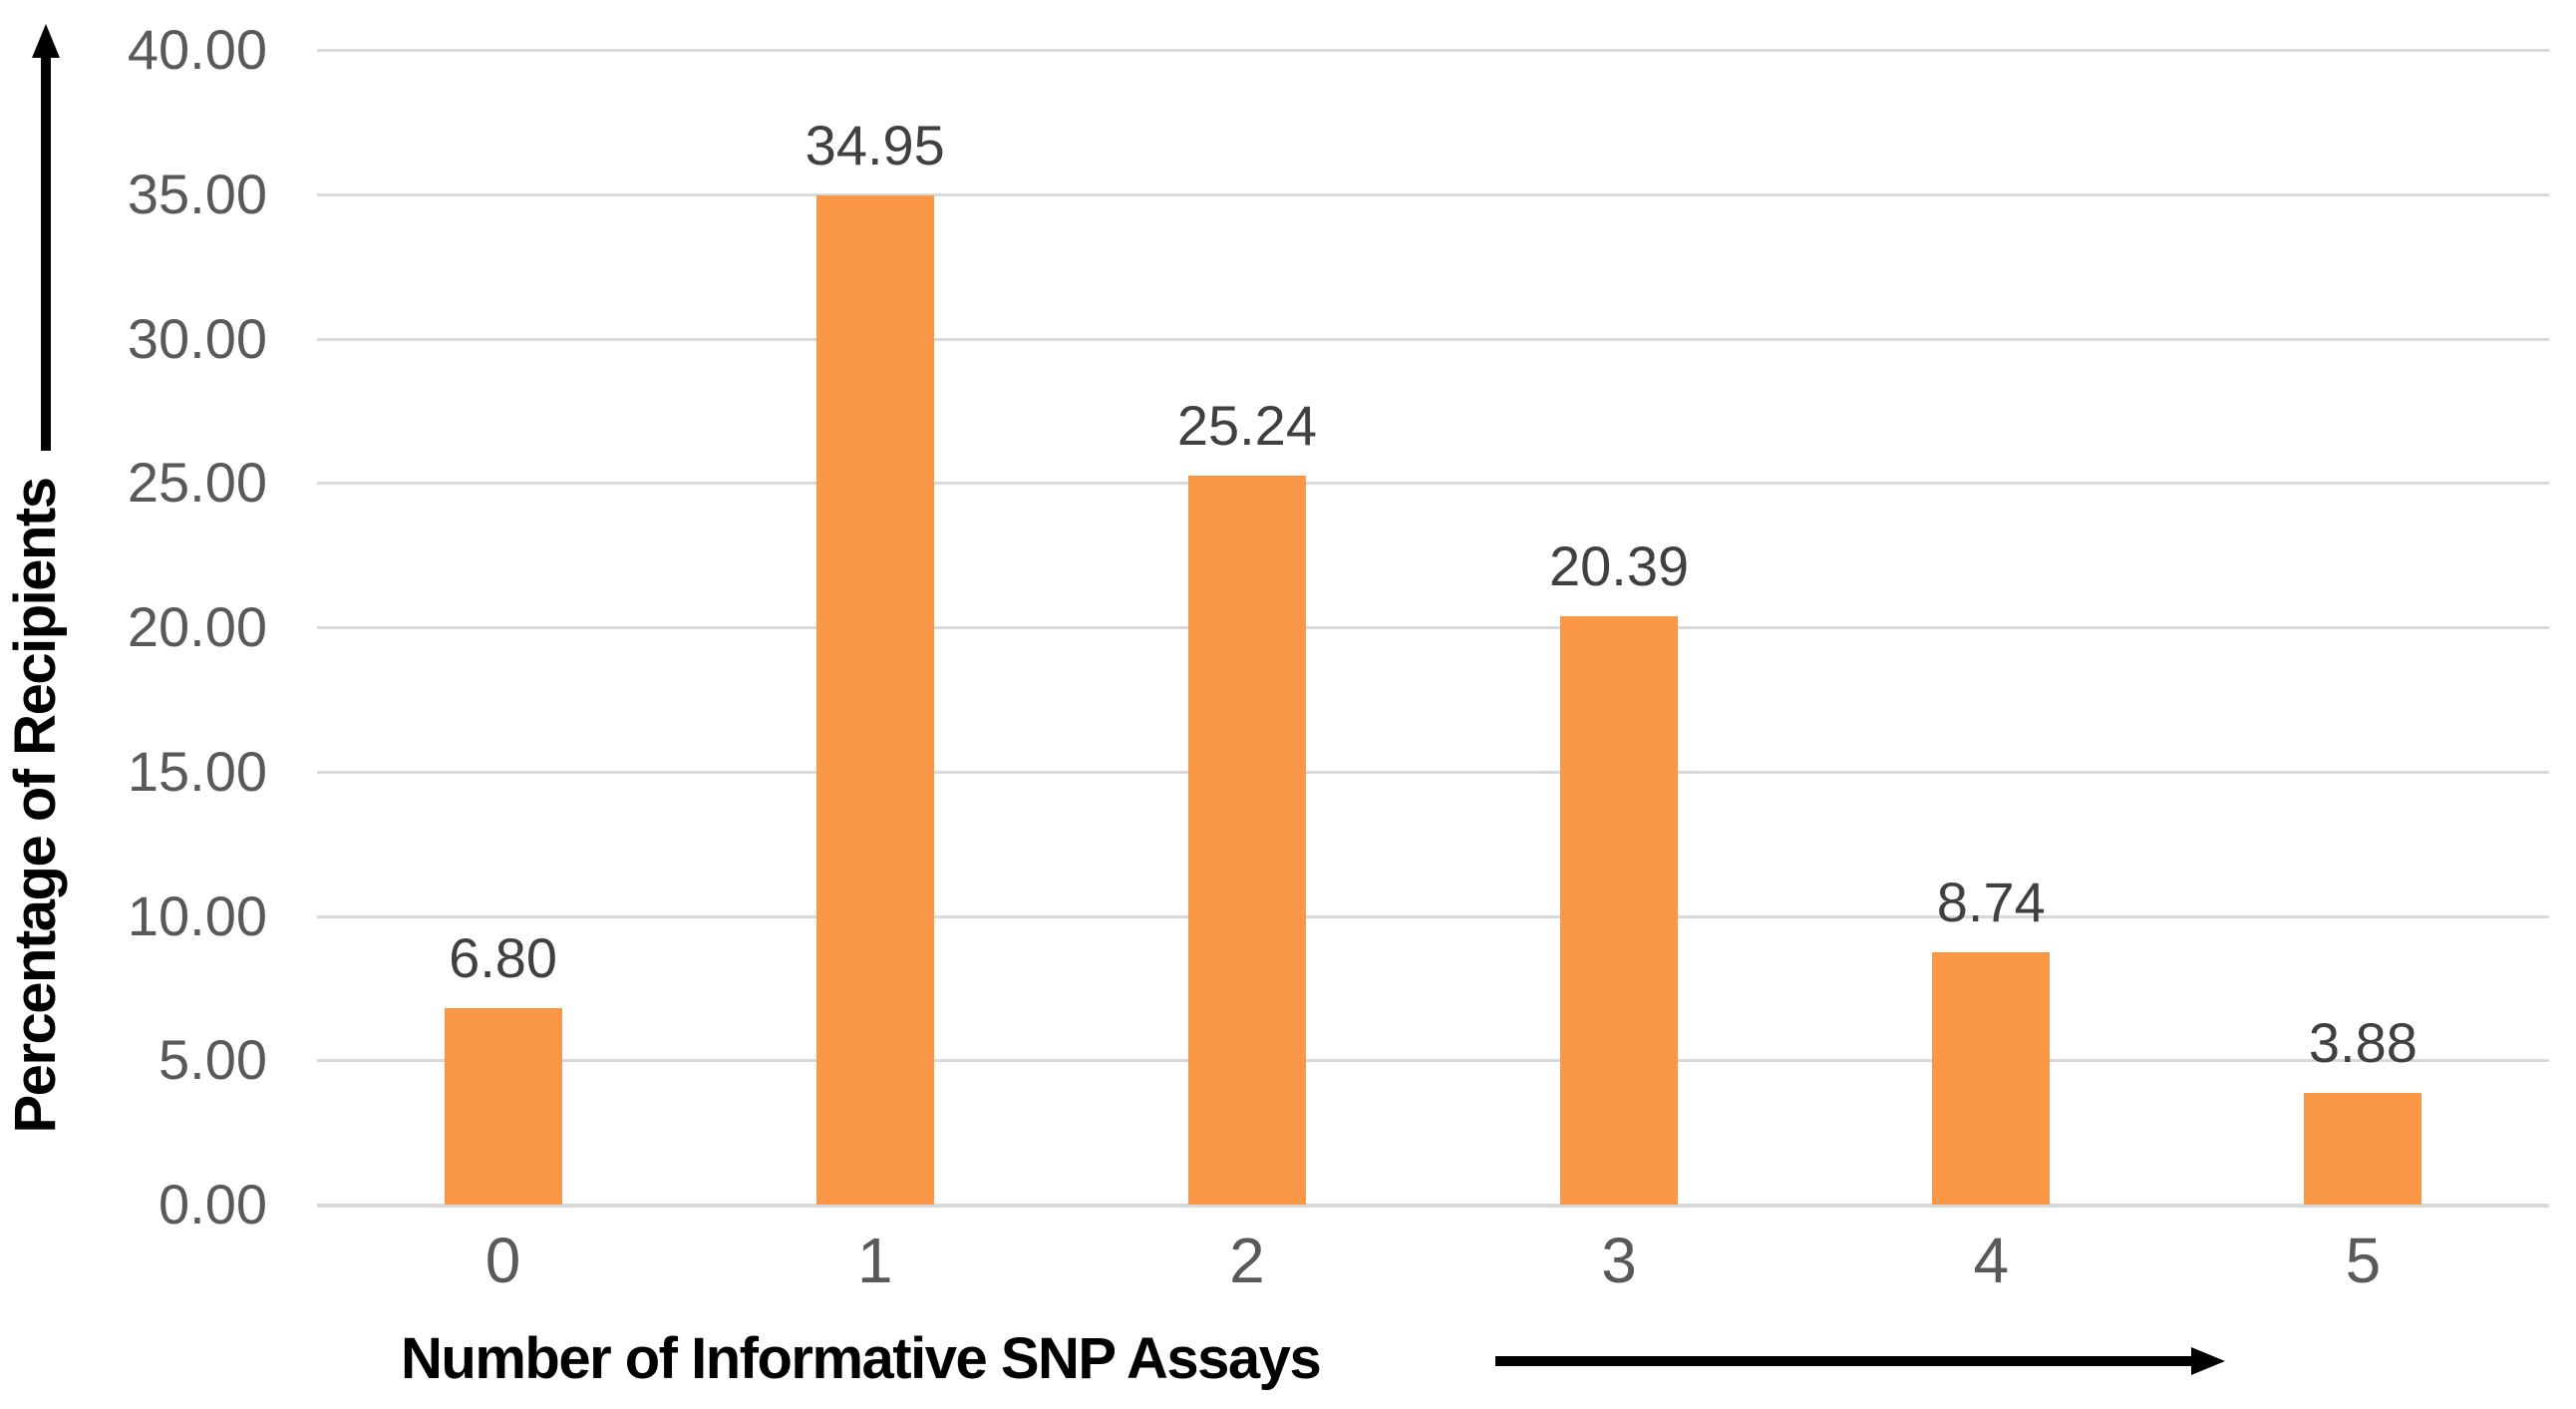 The width and height of the screenshot is (2576, 1409). What do you see at coordinates (197, 338) in the screenshot?
I see `y-tick-label: 30.00` at bounding box center [197, 338].